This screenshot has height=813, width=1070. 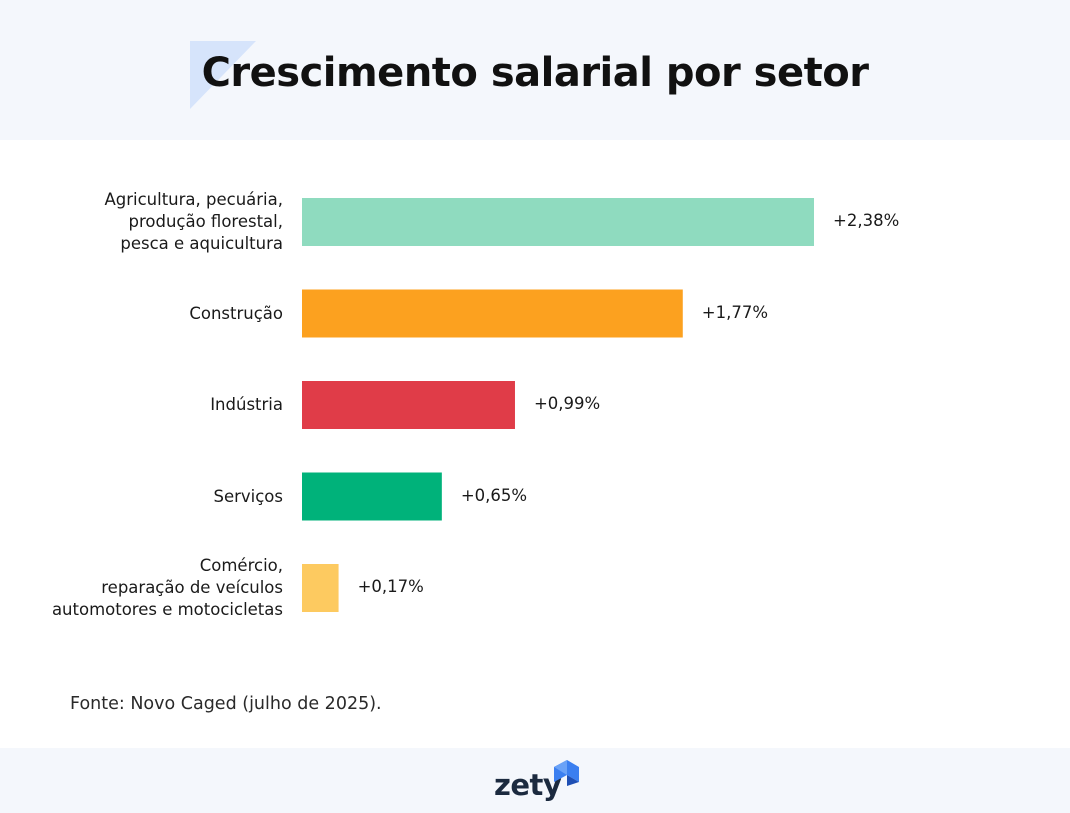 I want to click on brand-logo-text: zety, so click(x=528, y=785).